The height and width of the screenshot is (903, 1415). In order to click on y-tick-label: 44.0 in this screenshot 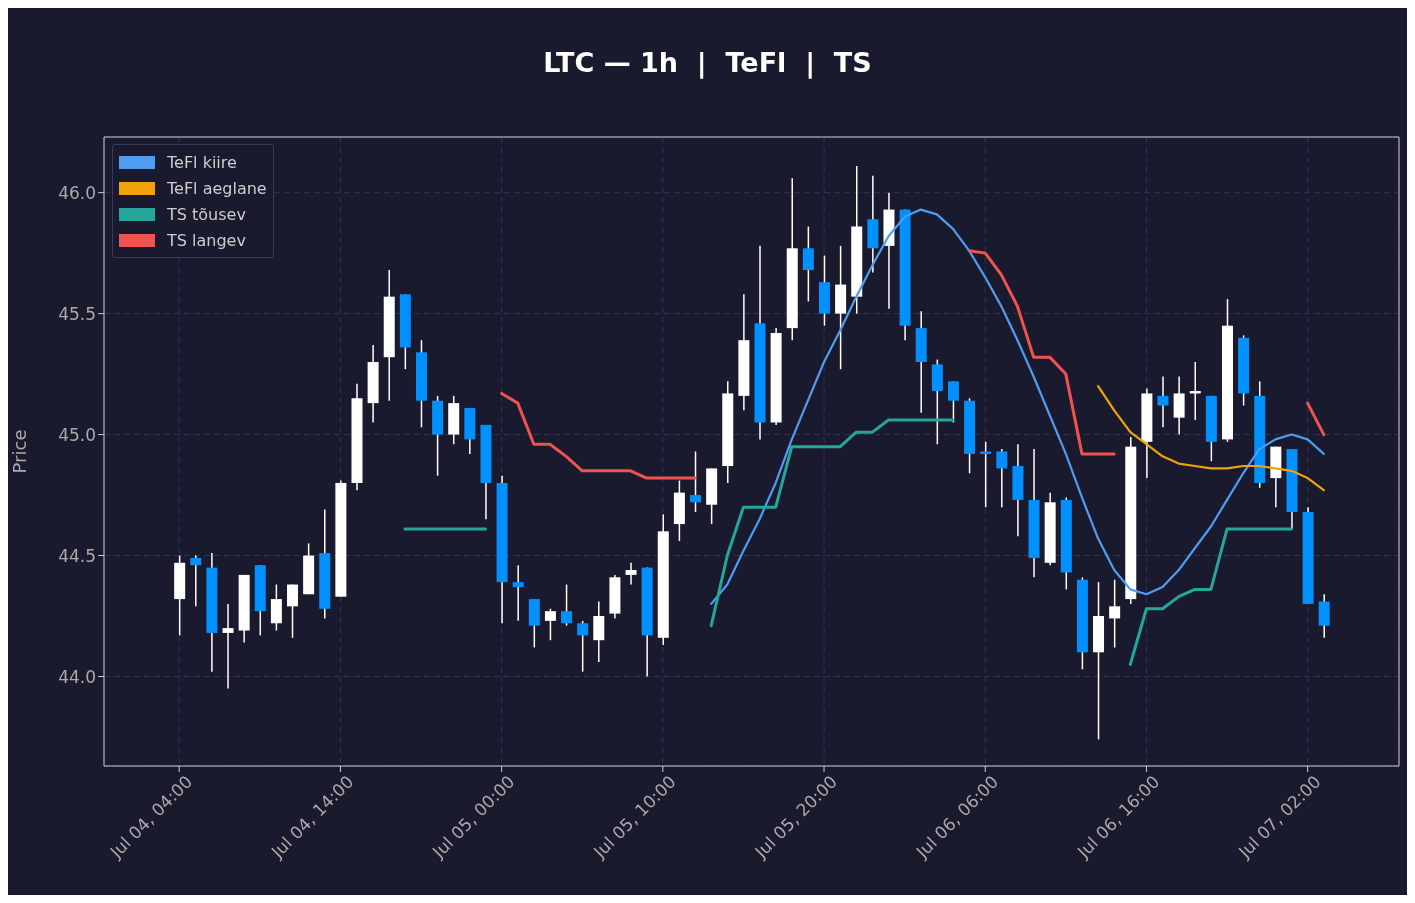, I will do `click(77, 676)`.